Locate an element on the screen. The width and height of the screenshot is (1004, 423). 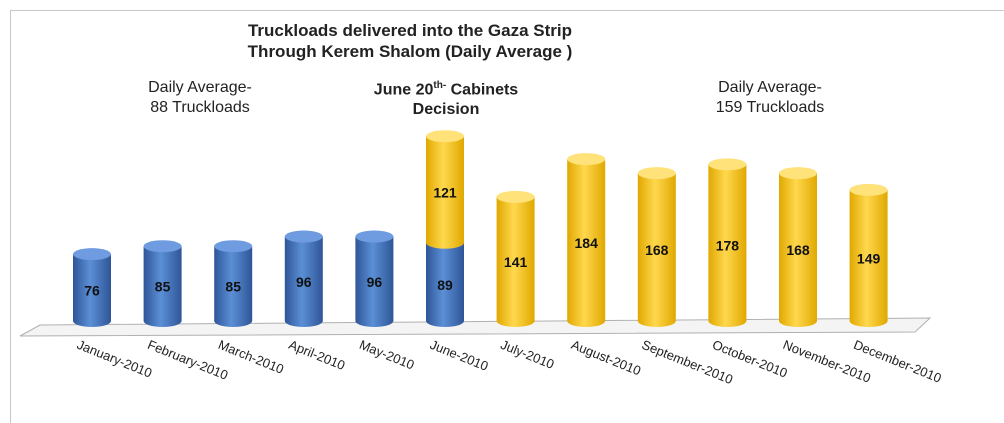
data-label-september-2010-series-2: 168 is located at coordinates (657, 250).